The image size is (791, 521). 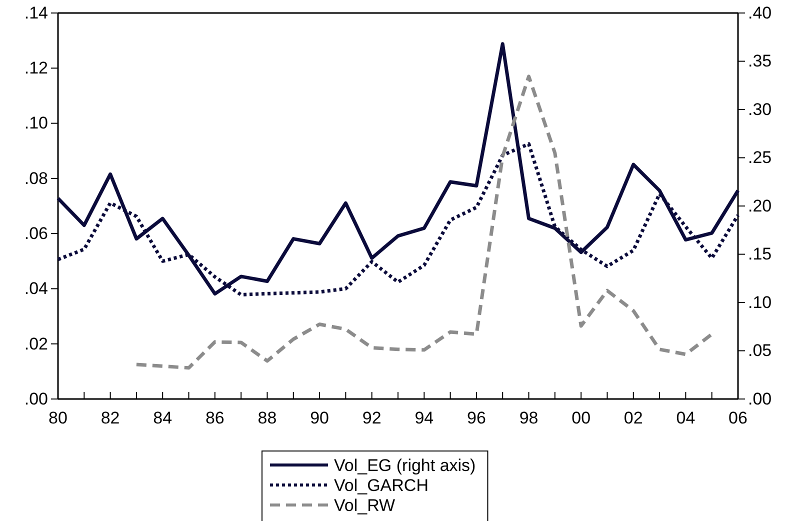 I want to click on y2-tick-label: .20, so click(x=760, y=206).